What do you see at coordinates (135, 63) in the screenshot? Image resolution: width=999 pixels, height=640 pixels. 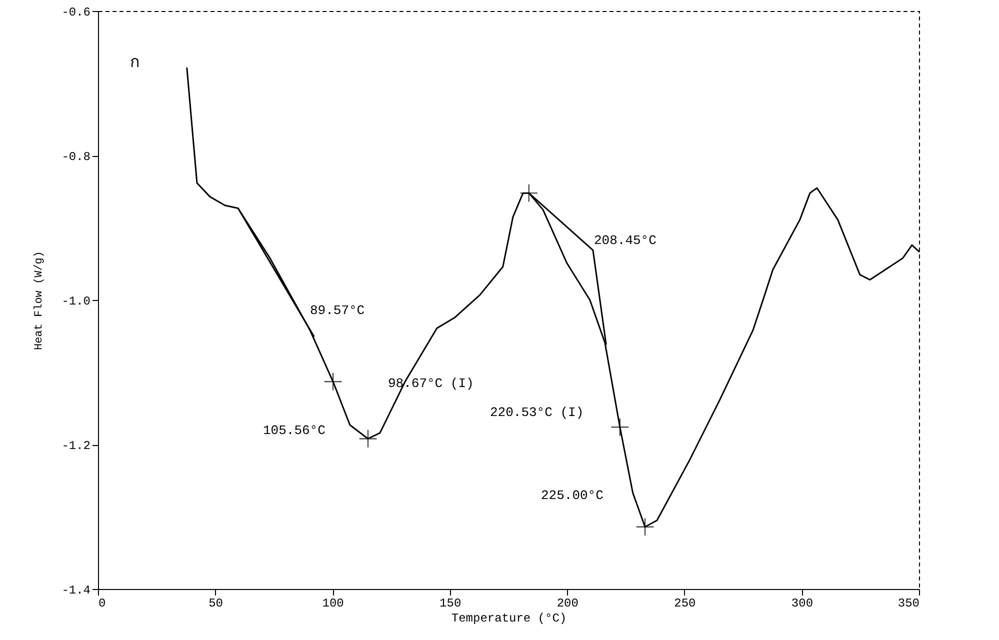 I see `annotation: ก` at bounding box center [135, 63].